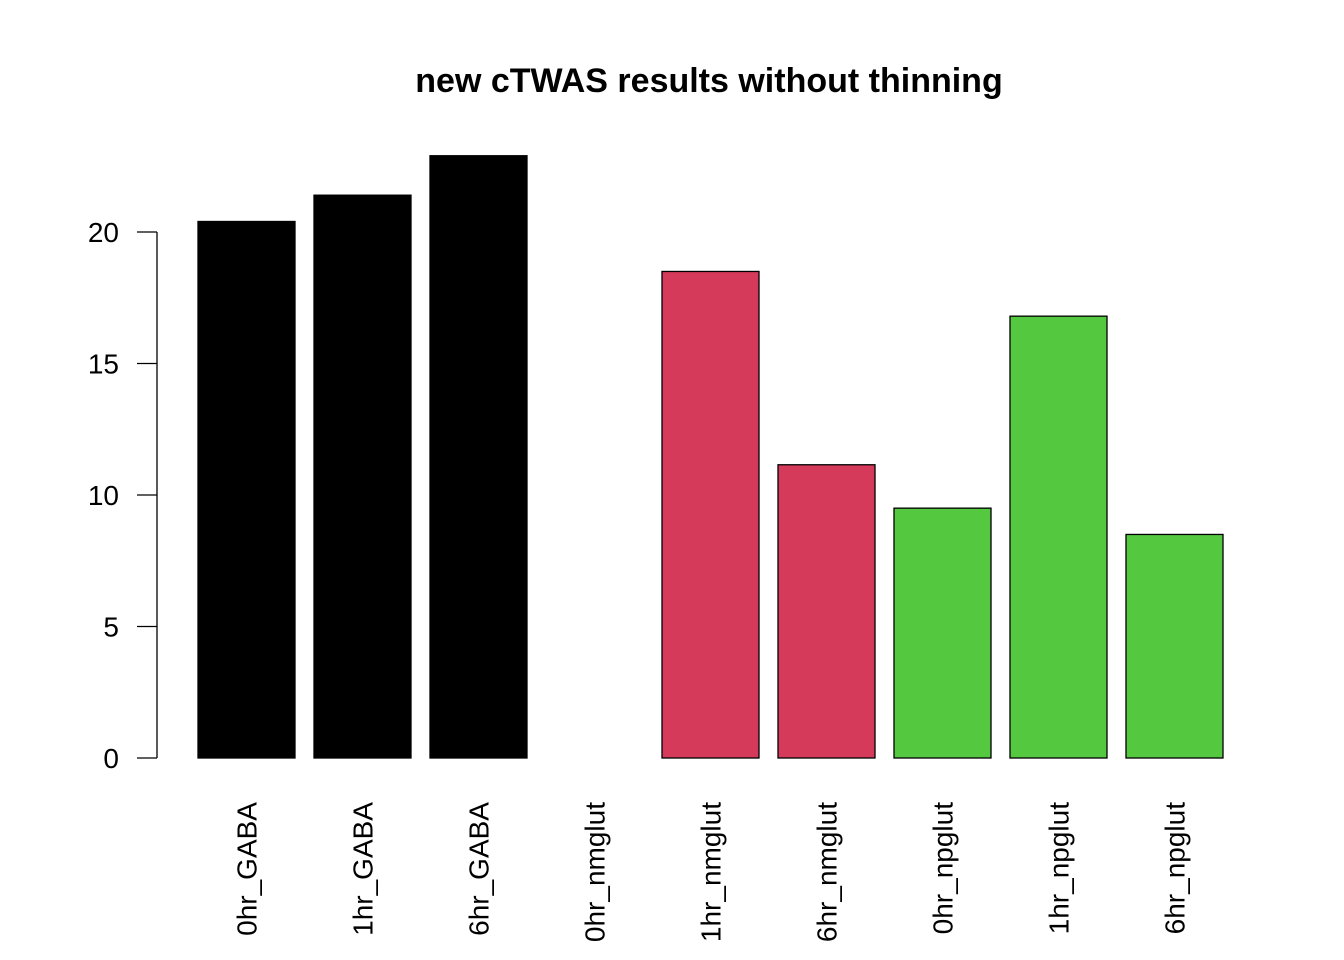 The width and height of the screenshot is (1344, 960). Describe the element at coordinates (1175, 868) in the screenshot. I see `x-tick-label: 6hr_npglut` at that location.